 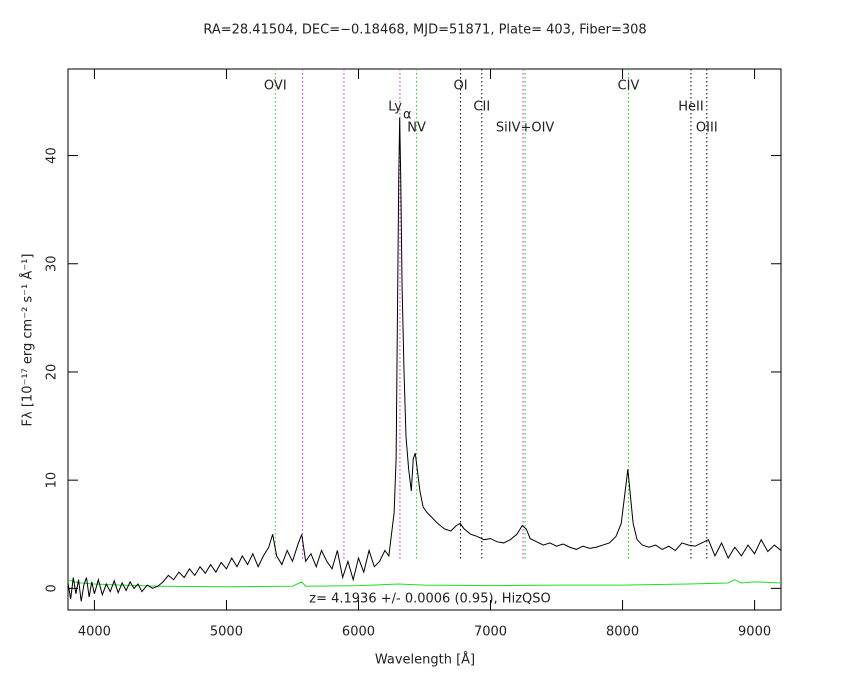 What do you see at coordinates (52, 480) in the screenshot?
I see `y-tick-label: 10` at bounding box center [52, 480].